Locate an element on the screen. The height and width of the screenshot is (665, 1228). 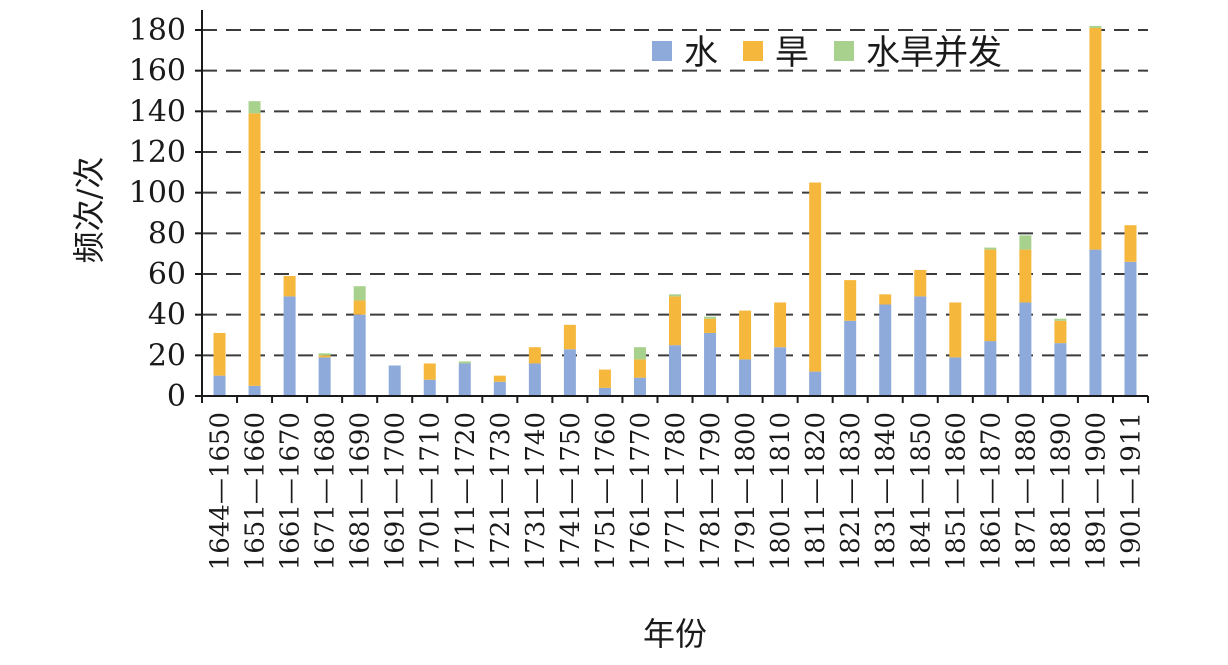
x-tick-label: 1741—1750 is located at coordinates (571, 491).